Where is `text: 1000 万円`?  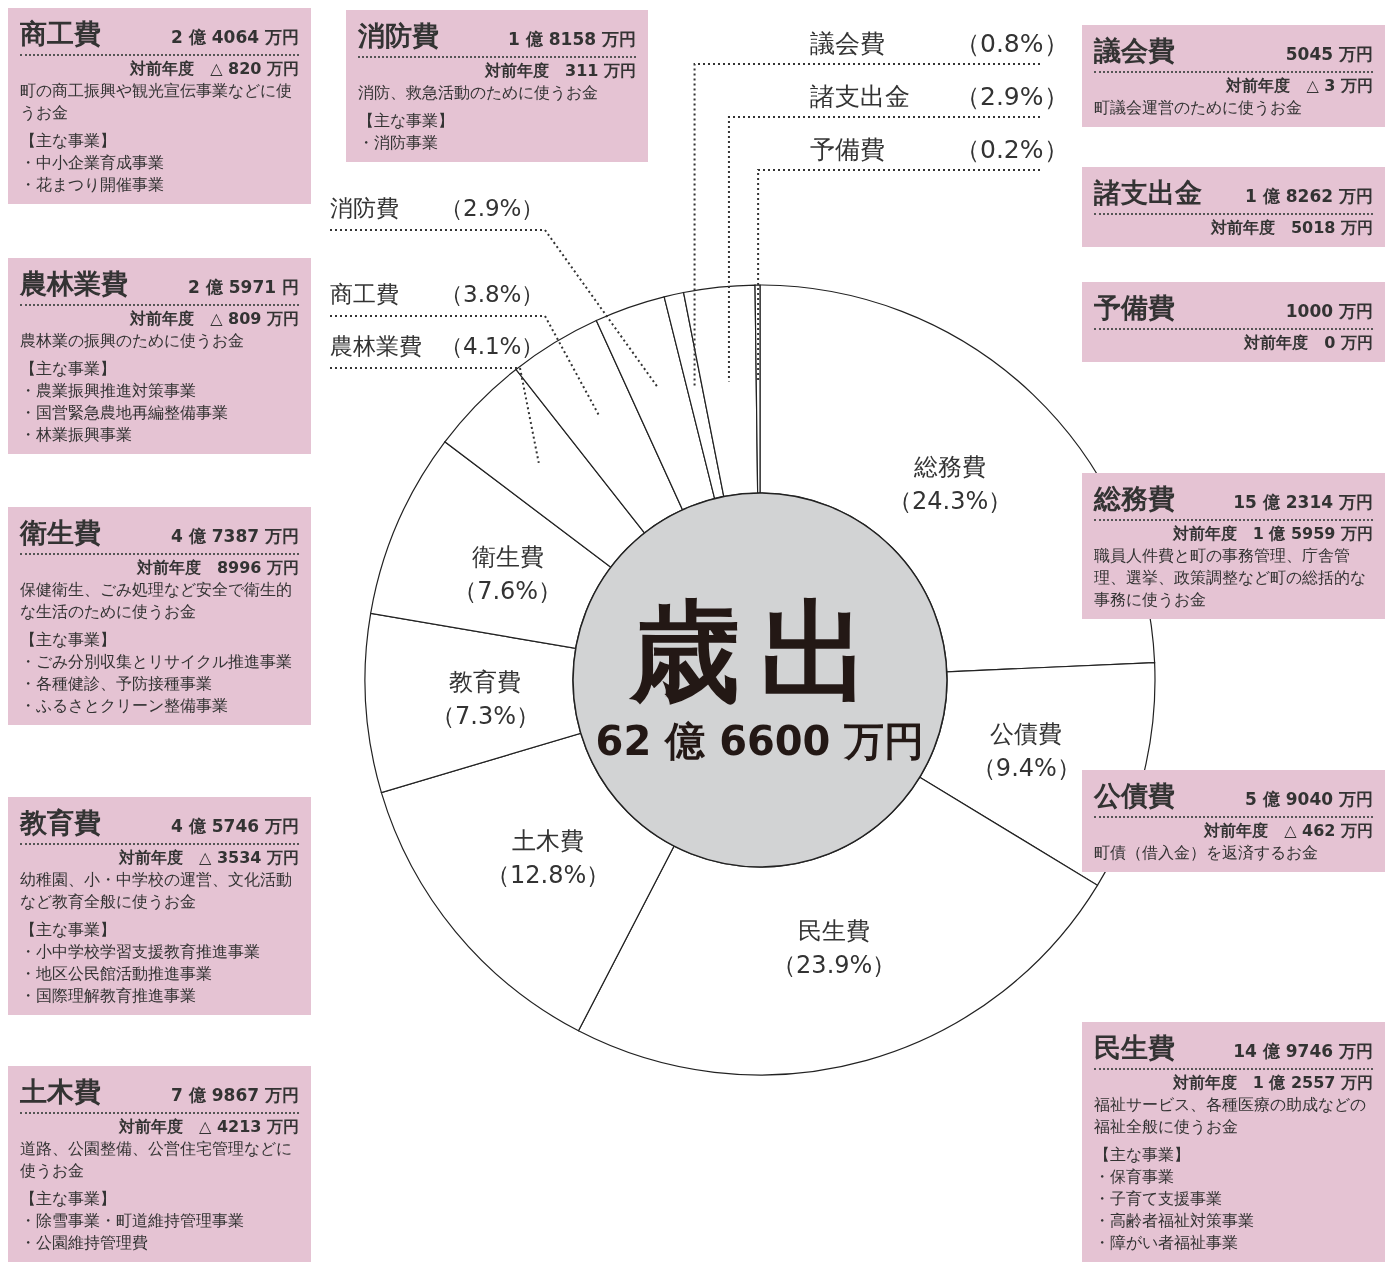
text: 1000 万円 is located at coordinates (1329, 311).